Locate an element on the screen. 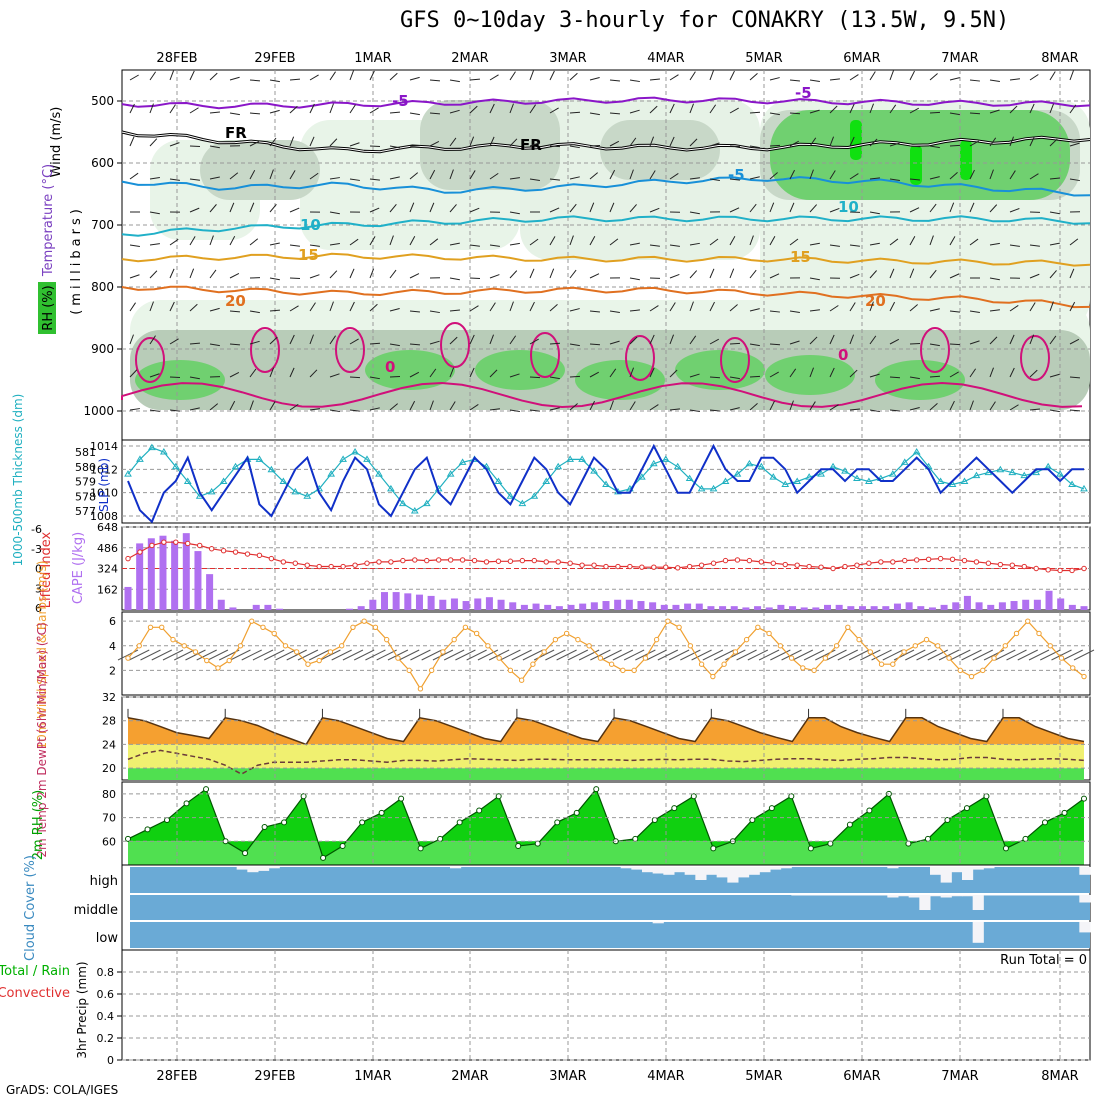  ylabel-thickness: 1000-500mb Thickness (dm) is located at coordinates (18, 480).